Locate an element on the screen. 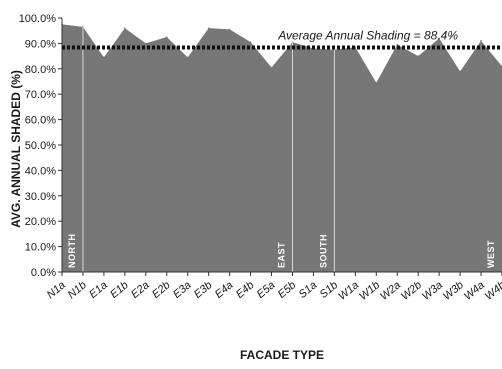  region-label-north: NORTH is located at coordinates (72, 251).